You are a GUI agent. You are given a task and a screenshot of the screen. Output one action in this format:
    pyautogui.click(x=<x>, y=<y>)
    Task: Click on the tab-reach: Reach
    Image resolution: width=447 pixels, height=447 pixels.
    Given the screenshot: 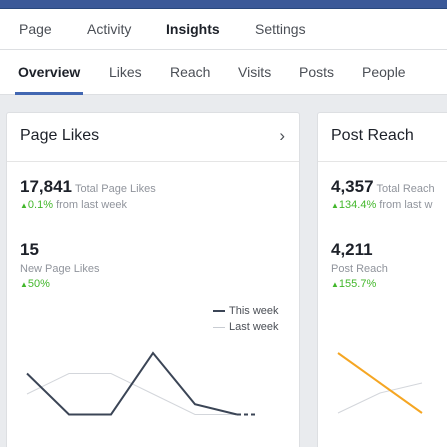 What is the action you would take?
    pyautogui.click(x=190, y=72)
    